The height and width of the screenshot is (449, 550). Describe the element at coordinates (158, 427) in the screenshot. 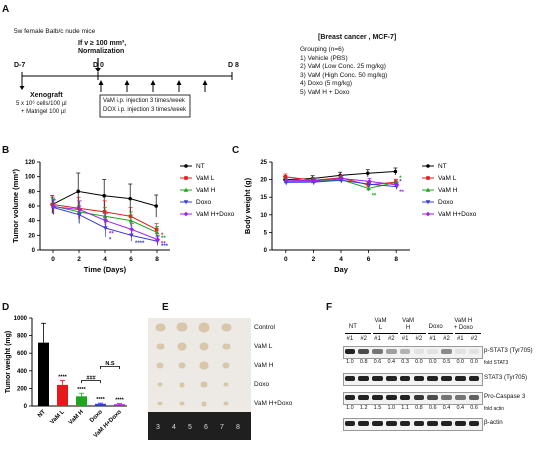

I see `ruler-mark: 3` at that location.